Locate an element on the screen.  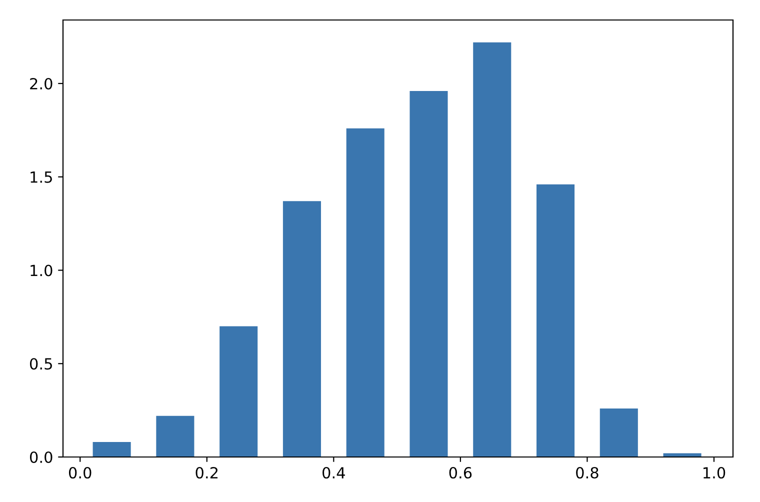
x-tick-label: 0.6 is located at coordinates (460, 472).